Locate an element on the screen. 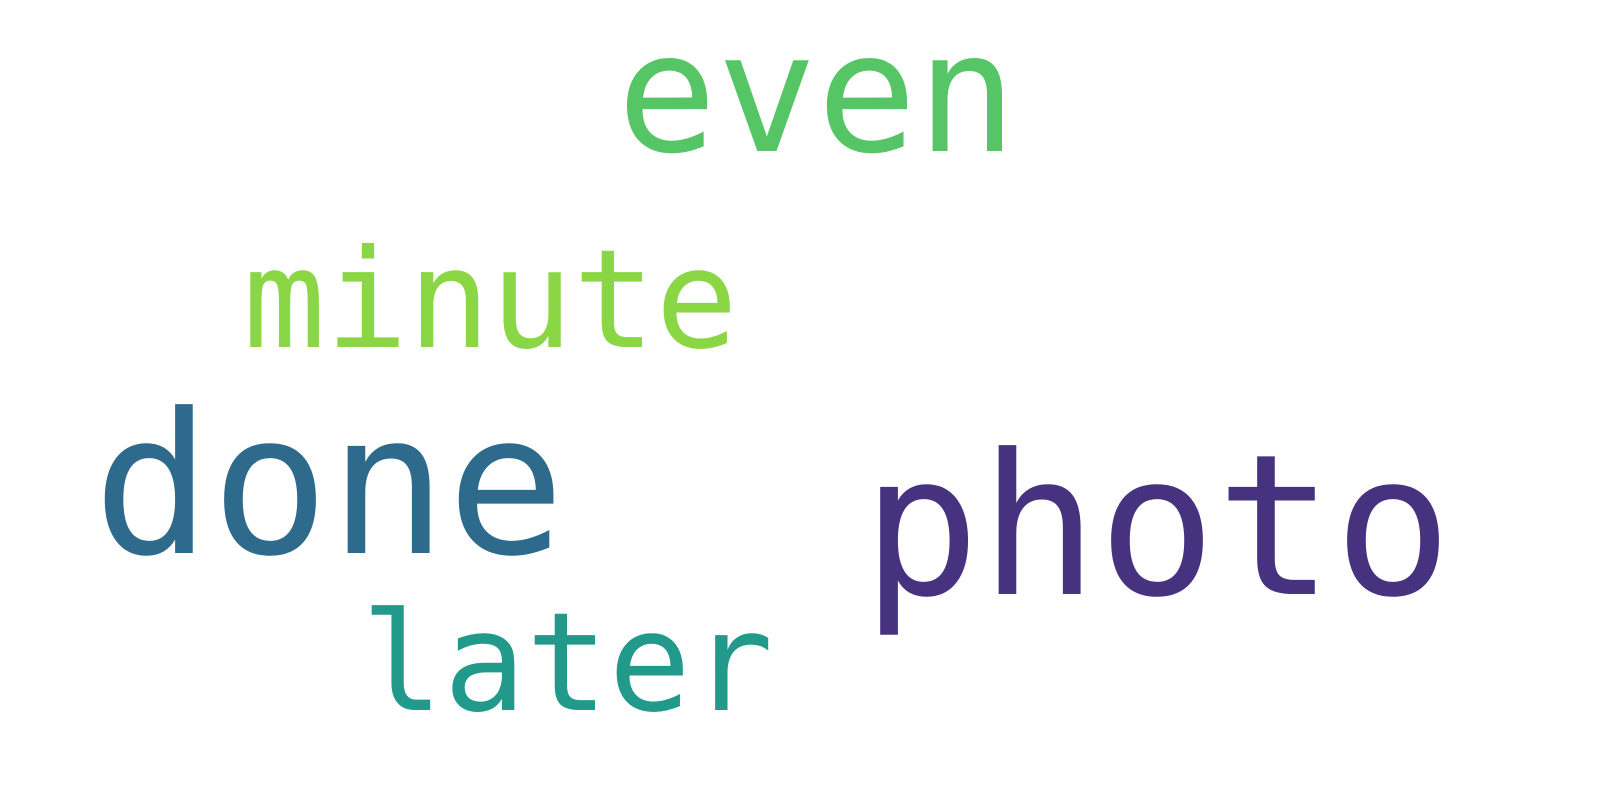 Image resolution: width=1600 pixels, height=800 pixels. word-even: even is located at coordinates (817, 95).